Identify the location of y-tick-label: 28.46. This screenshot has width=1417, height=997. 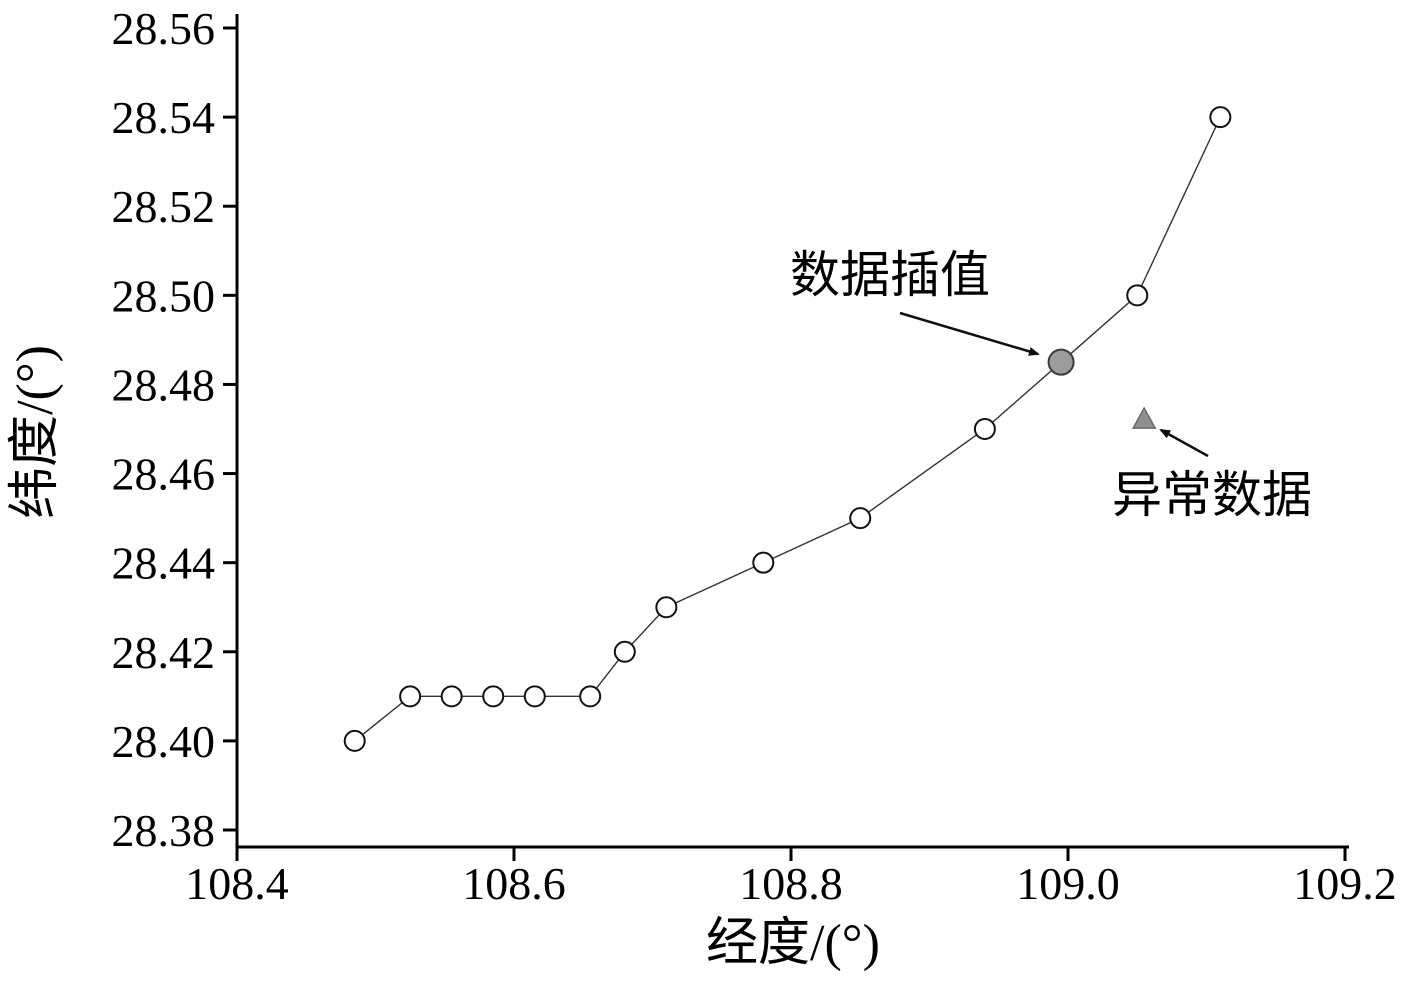
(164, 474).